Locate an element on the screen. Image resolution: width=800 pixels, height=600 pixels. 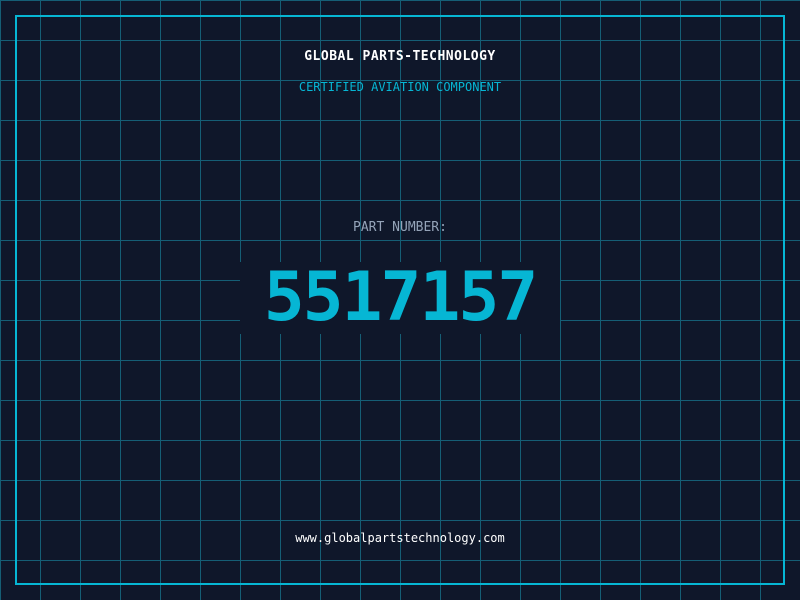
part-number-backdrop is located at coordinates (400, 298).